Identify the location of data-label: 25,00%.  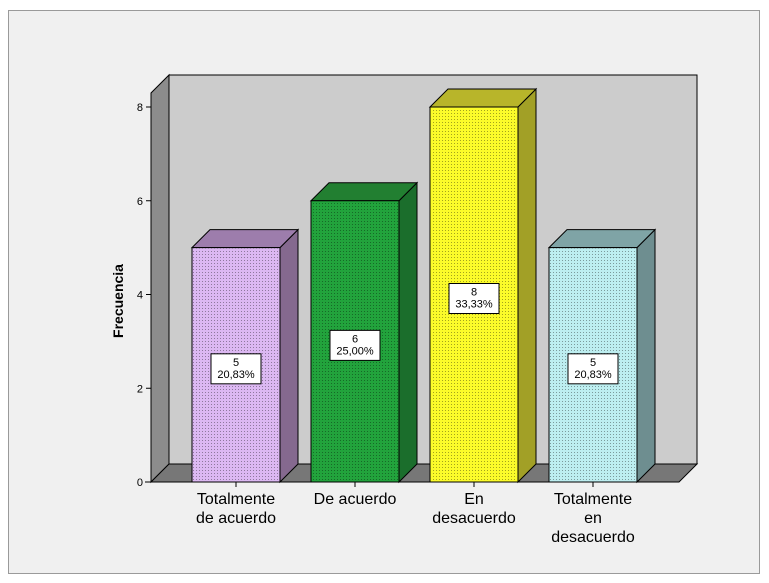
(355, 351).